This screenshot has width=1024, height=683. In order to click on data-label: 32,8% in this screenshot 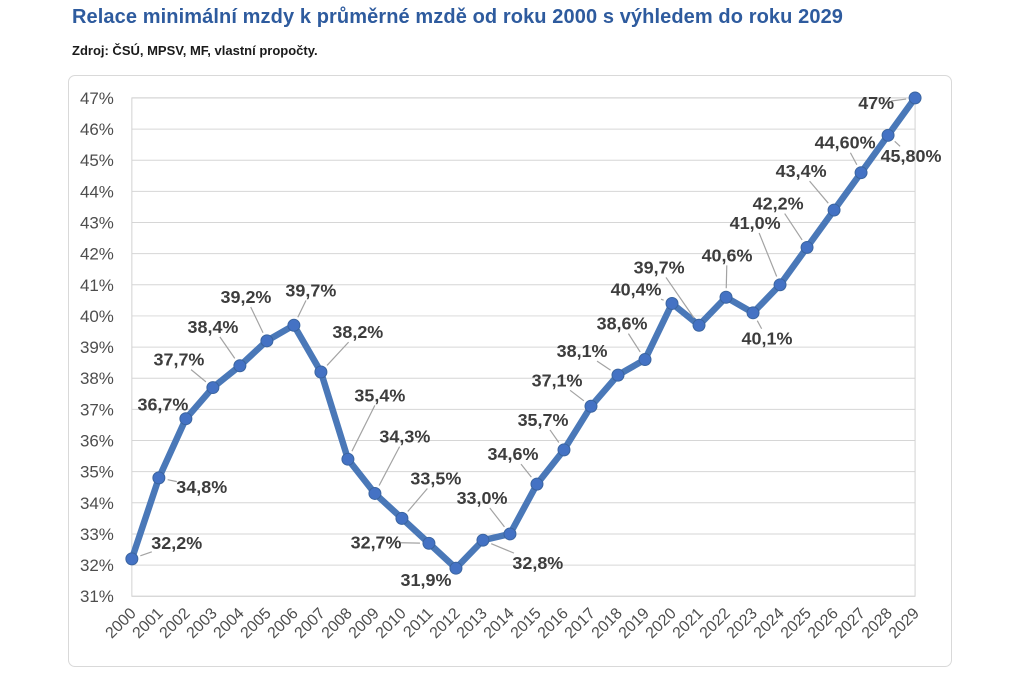, I will do `click(537, 563)`.